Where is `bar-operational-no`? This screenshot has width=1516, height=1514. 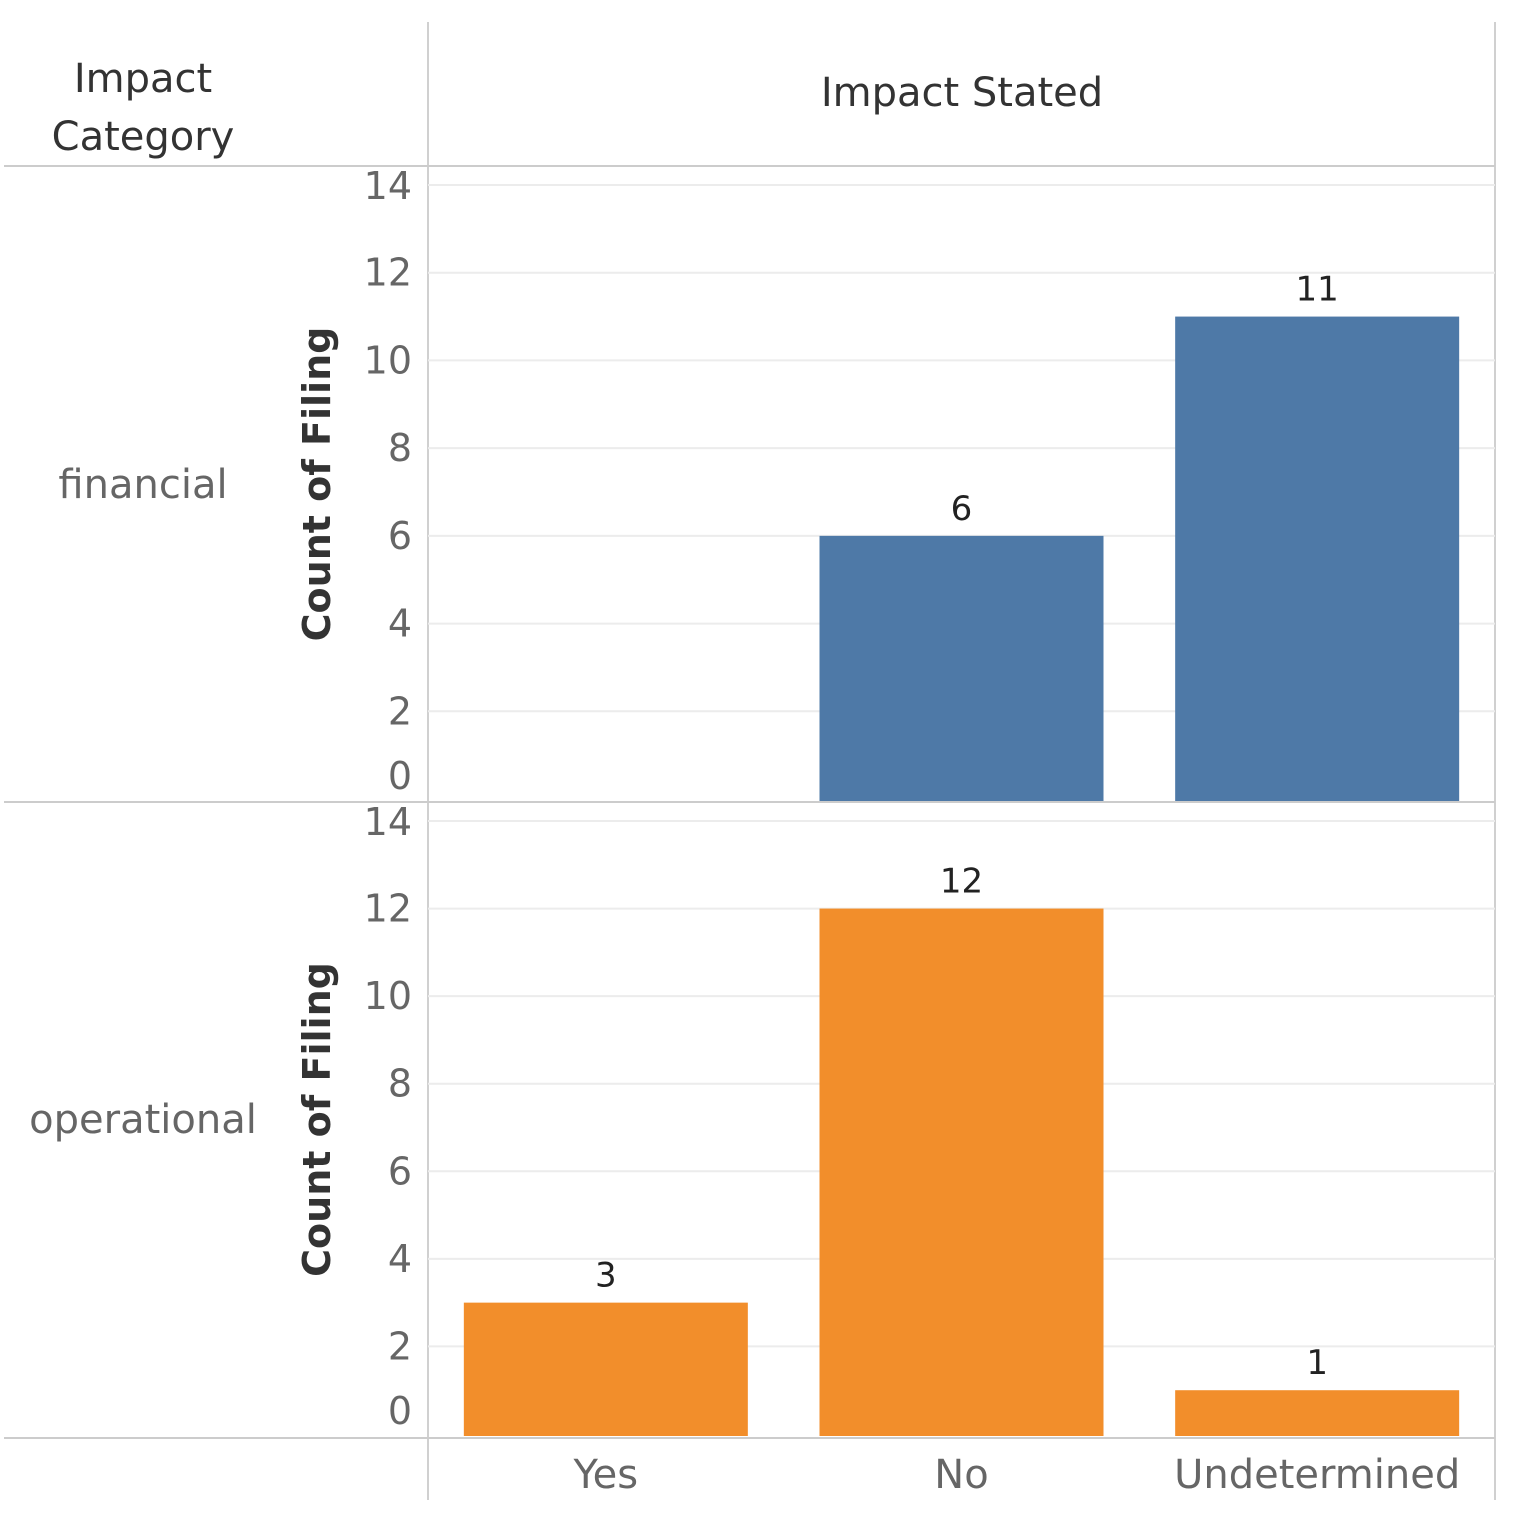 bar-operational-no is located at coordinates (961, 1172).